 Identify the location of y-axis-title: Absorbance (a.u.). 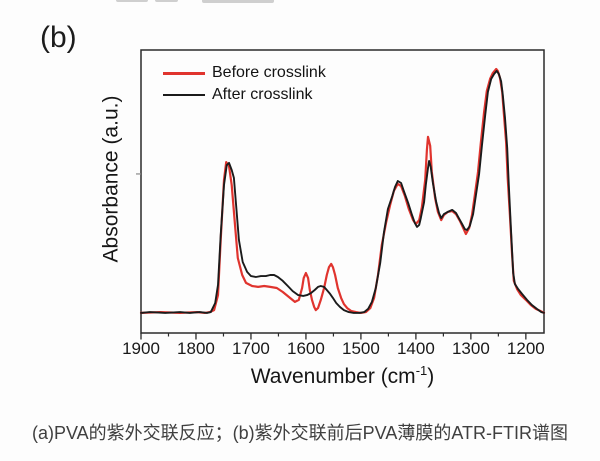
(111, 178).